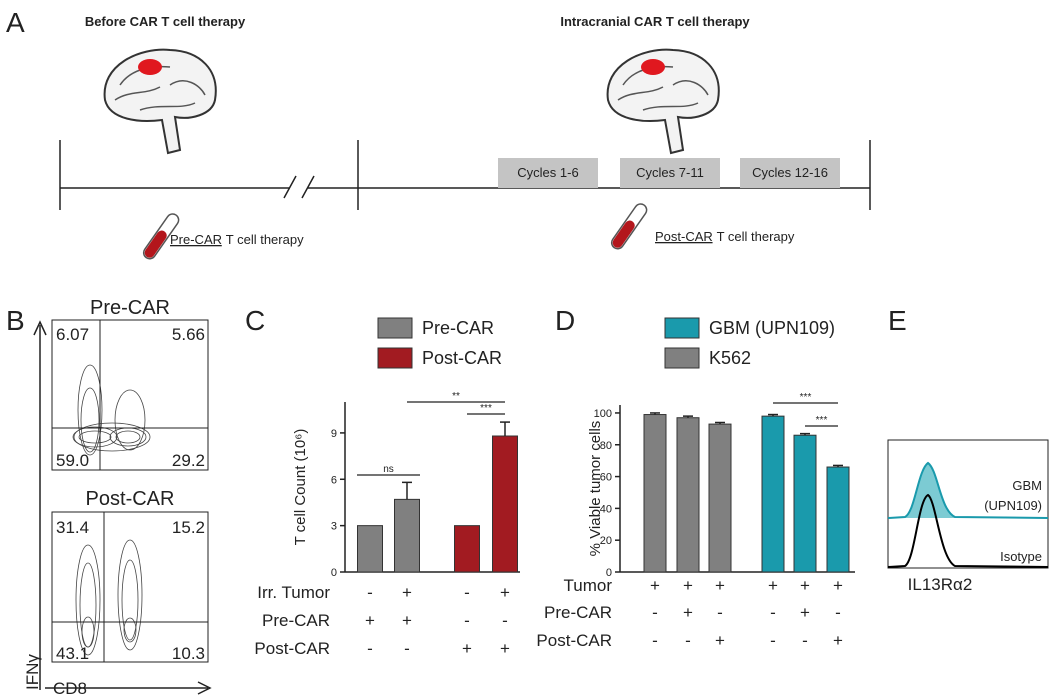  I want to click on sample-underlined: Post-CAR, so click(684, 236).